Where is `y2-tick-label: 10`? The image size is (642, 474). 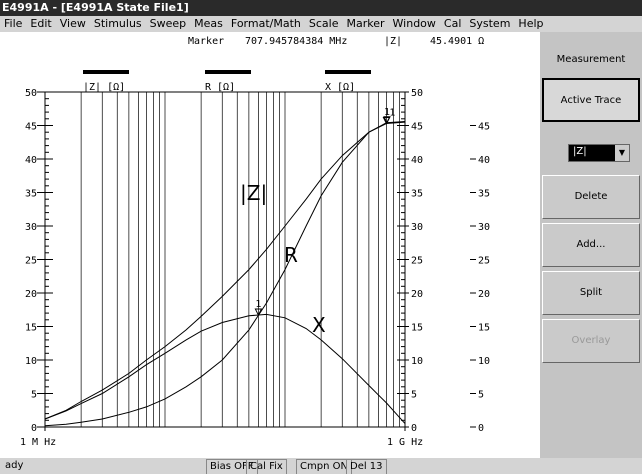 y2-tick-label: 10 is located at coordinates (417, 361).